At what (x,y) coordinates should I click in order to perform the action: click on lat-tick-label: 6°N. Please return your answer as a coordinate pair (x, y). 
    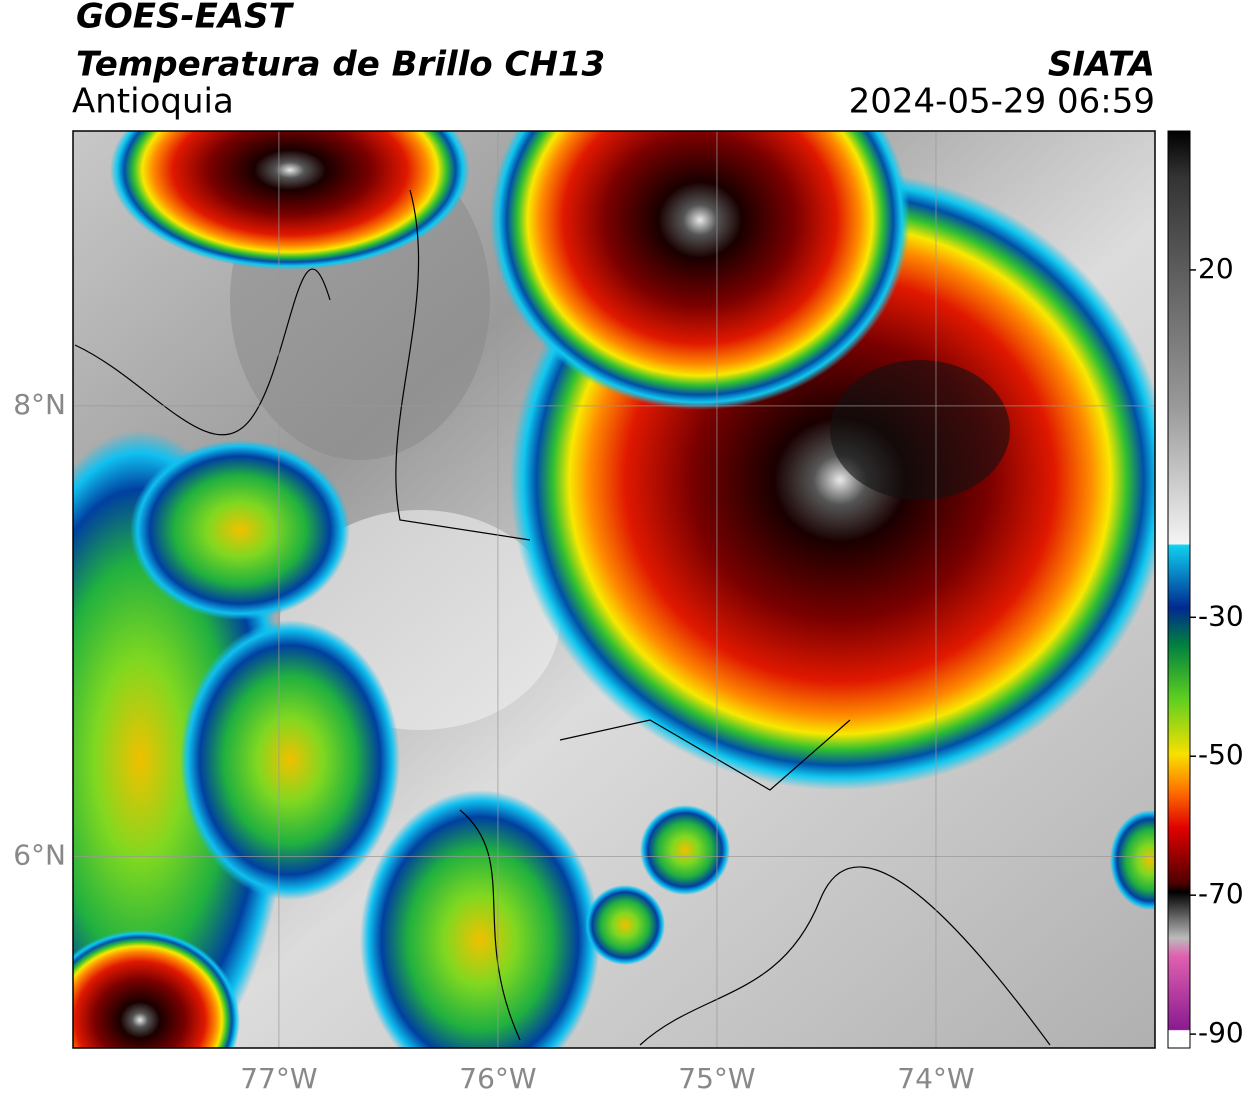
    Looking at the image, I should click on (39, 854).